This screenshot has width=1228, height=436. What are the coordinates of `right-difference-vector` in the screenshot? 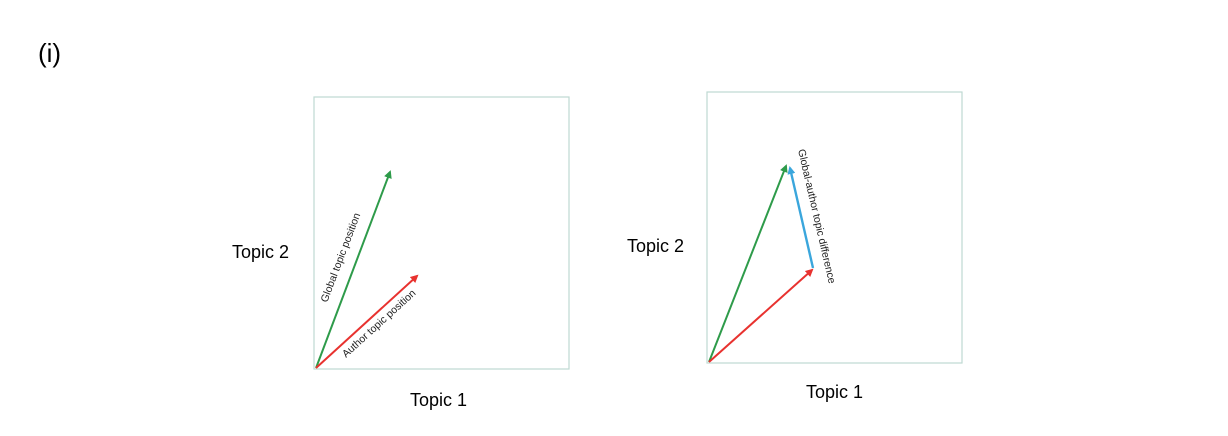 It's located at (801, 217).